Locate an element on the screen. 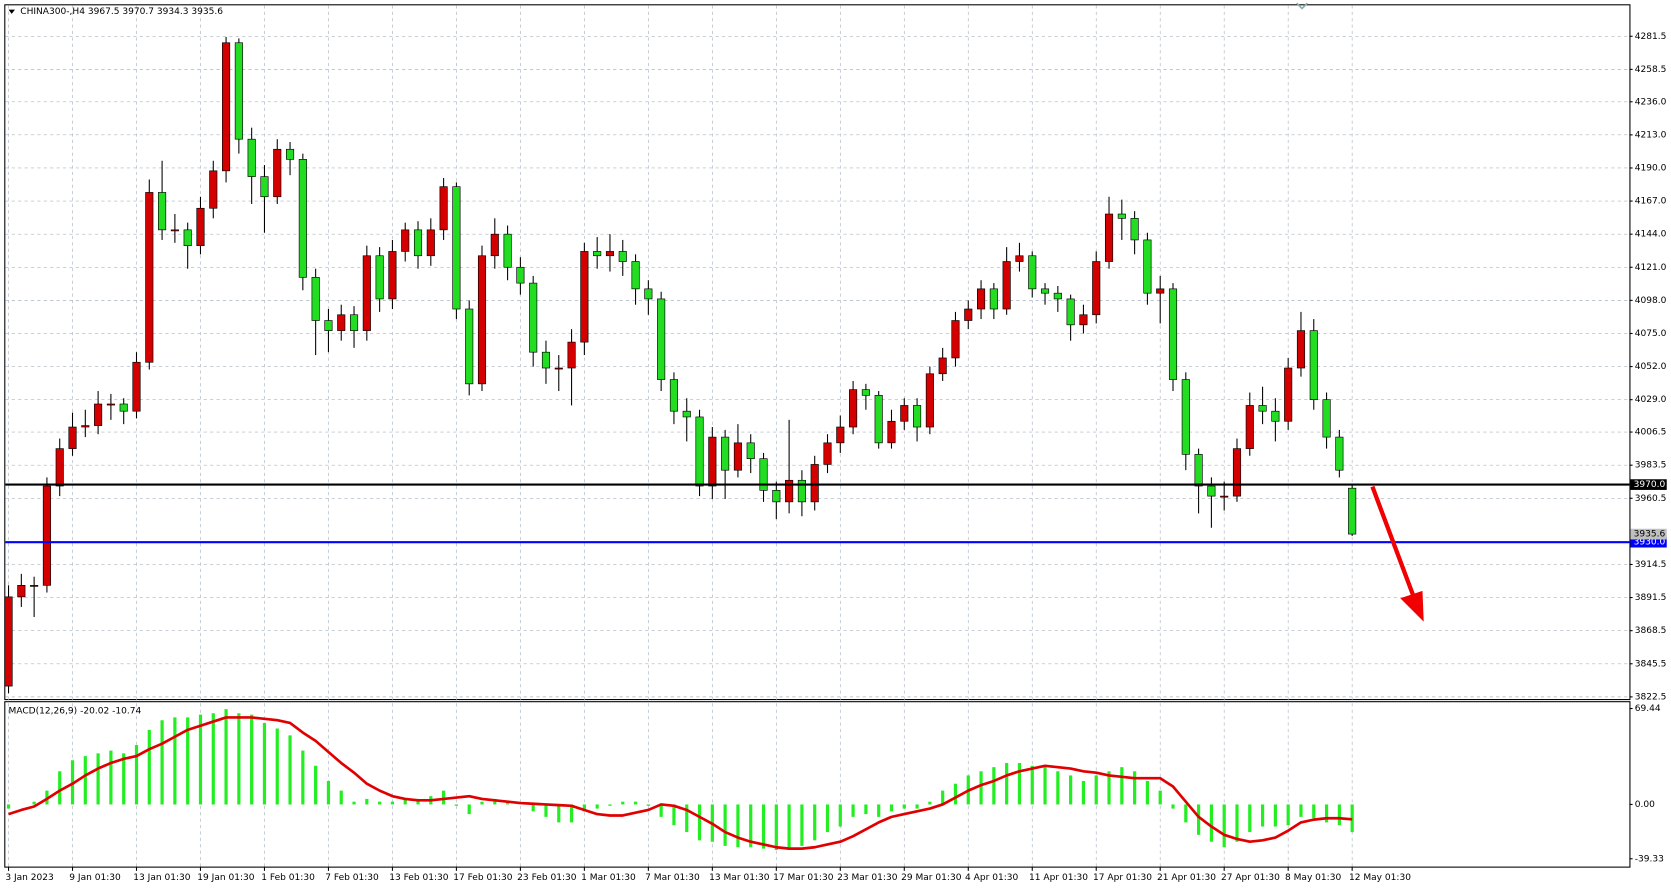 This screenshot has height=889, width=1671. x-tick-label: 7 Mar 01:30 is located at coordinates (672, 878).